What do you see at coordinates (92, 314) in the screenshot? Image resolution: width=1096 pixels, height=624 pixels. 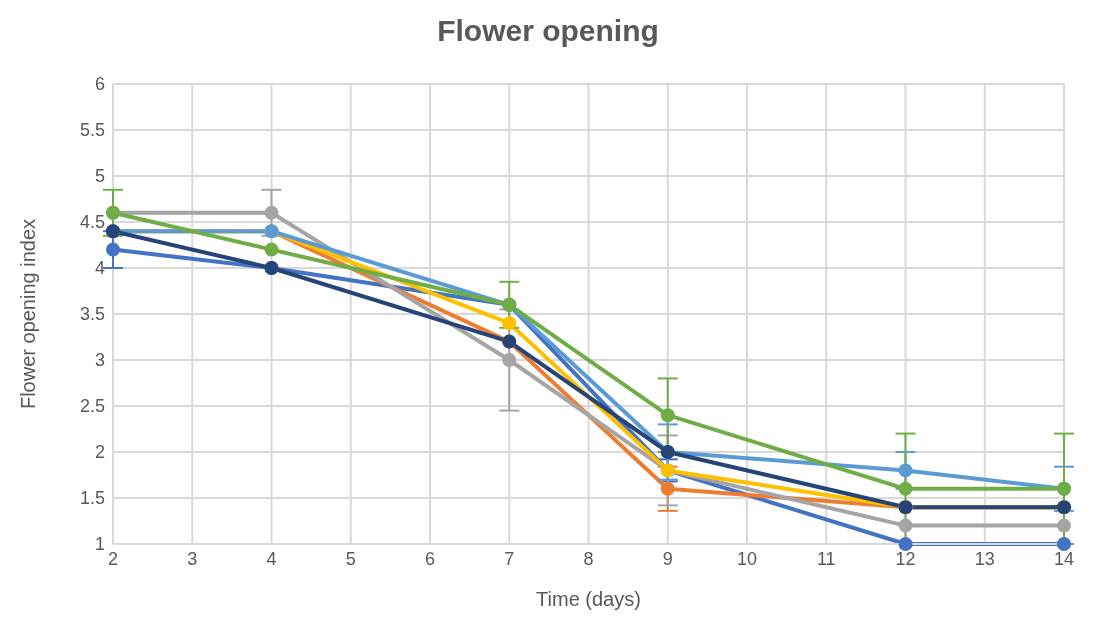 I see `y-tick-label: 3.5` at bounding box center [92, 314].